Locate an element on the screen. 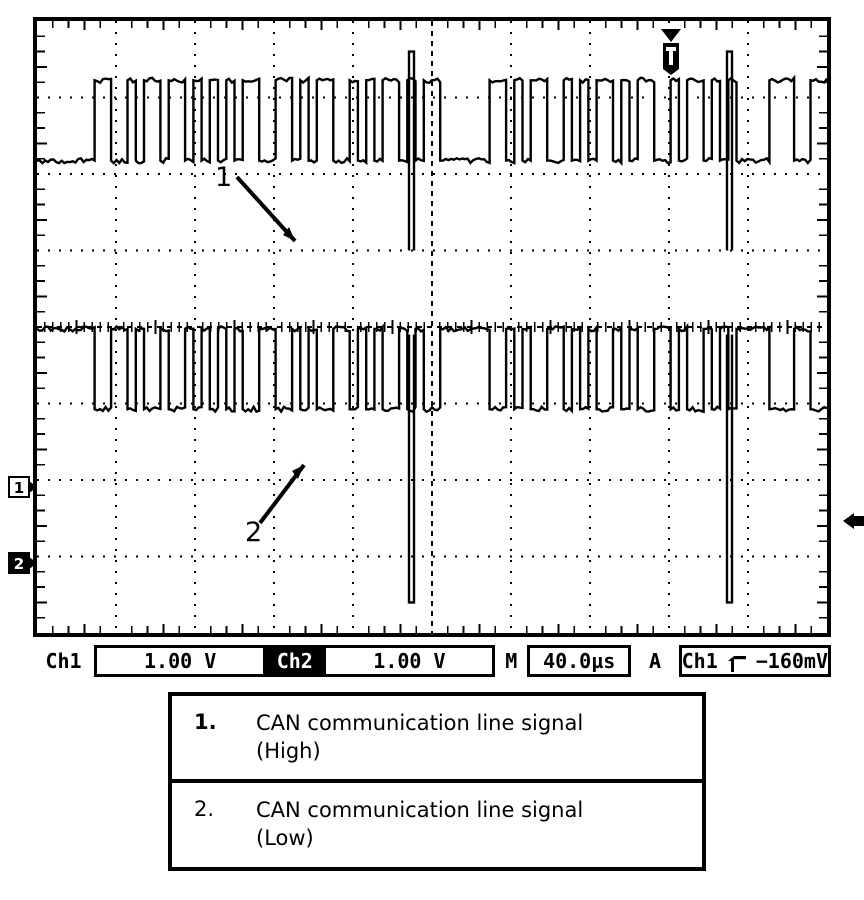 Image resolution: width=864 pixels, height=900 pixels. status-trigger-level: −160mV is located at coordinates (791, 661).